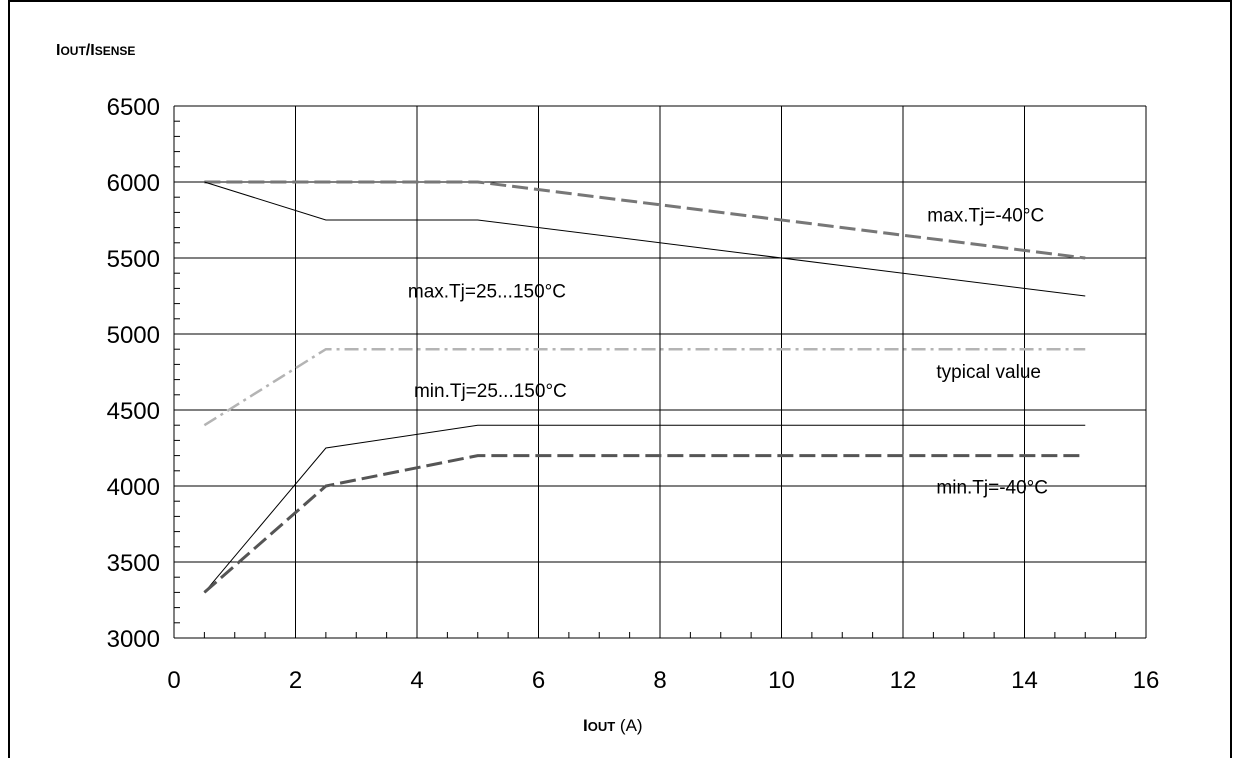  I want to click on series-line-max-tj-40-c, so click(645, 220).